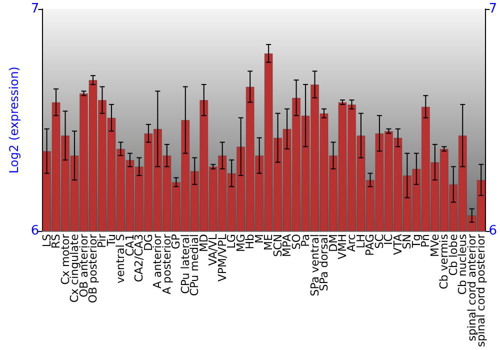  What do you see at coordinates (493, 9) in the screenshot?
I see `y2-tick-label: 7` at bounding box center [493, 9].